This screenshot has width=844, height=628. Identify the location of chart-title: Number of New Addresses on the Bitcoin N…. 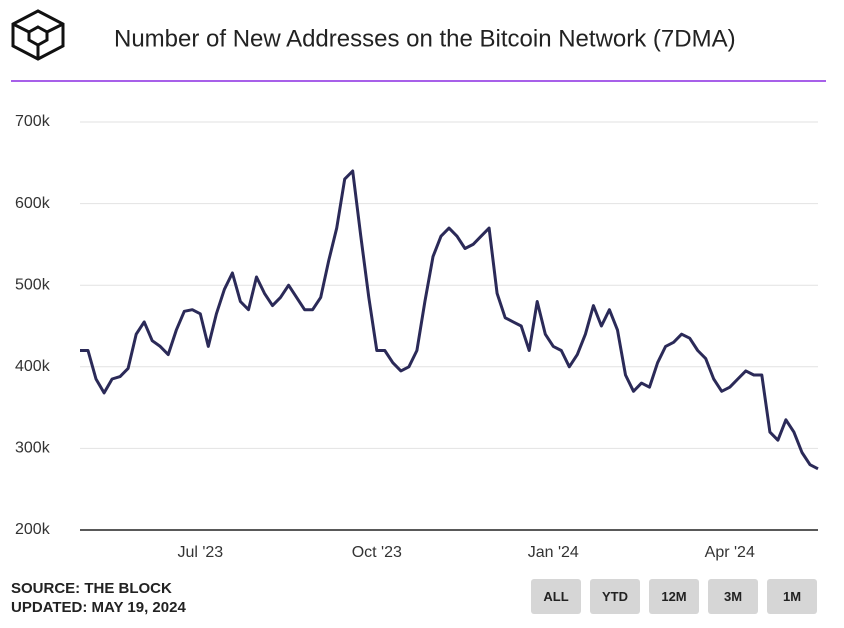
(425, 38).